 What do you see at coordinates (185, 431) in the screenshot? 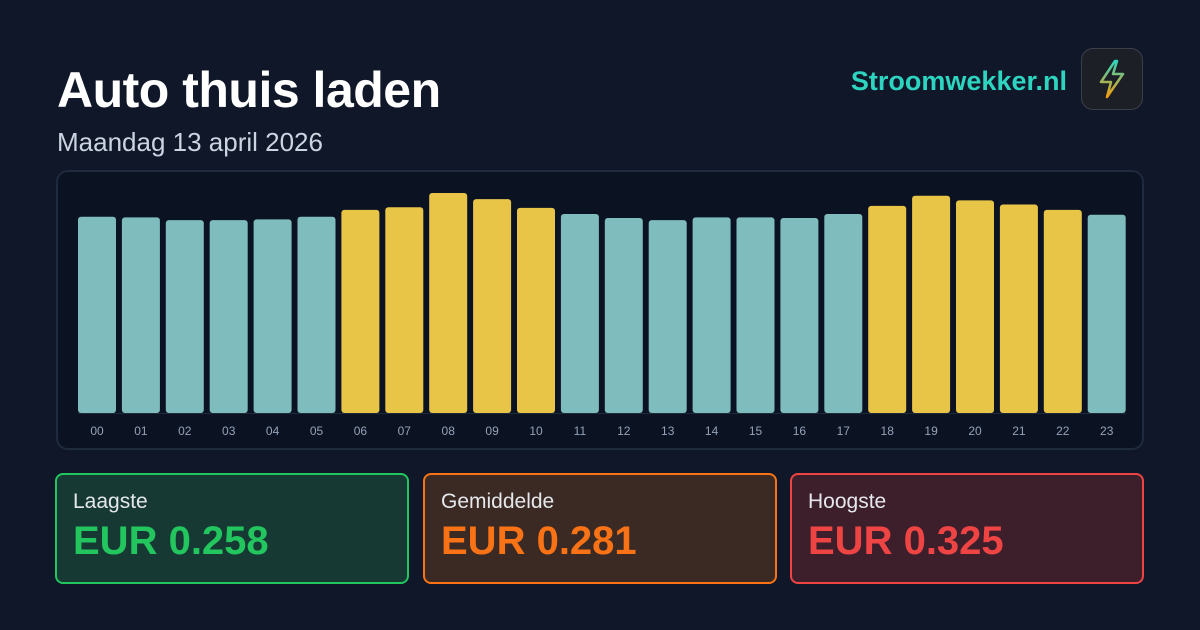
I see `x-tick-label: 02` at bounding box center [185, 431].